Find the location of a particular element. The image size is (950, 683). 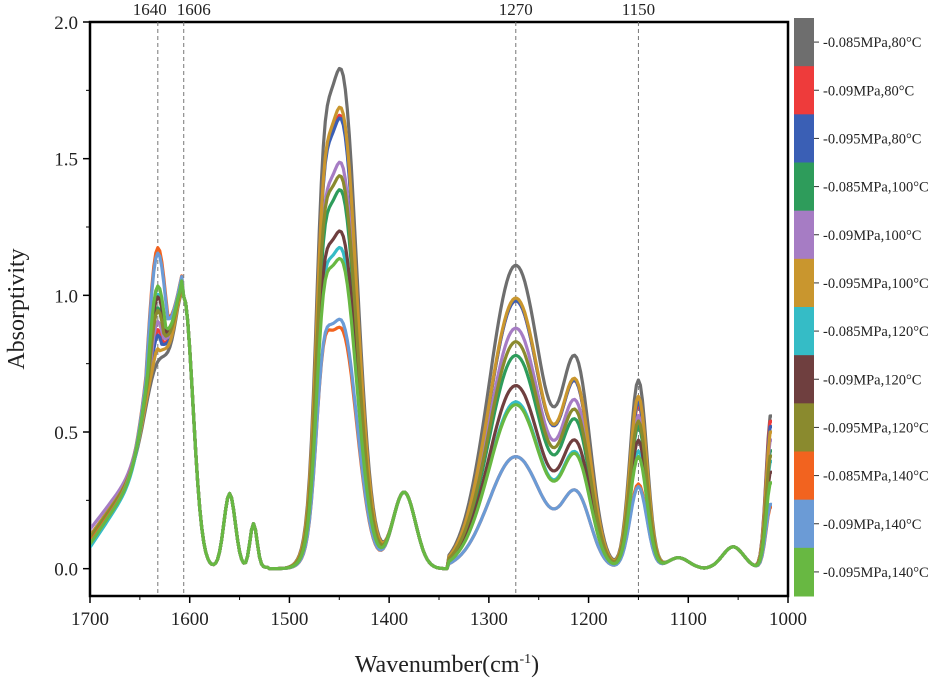

y-axis: 0.0 0.5 1.0 1.5 2.0 is located at coordinates (72, 297).